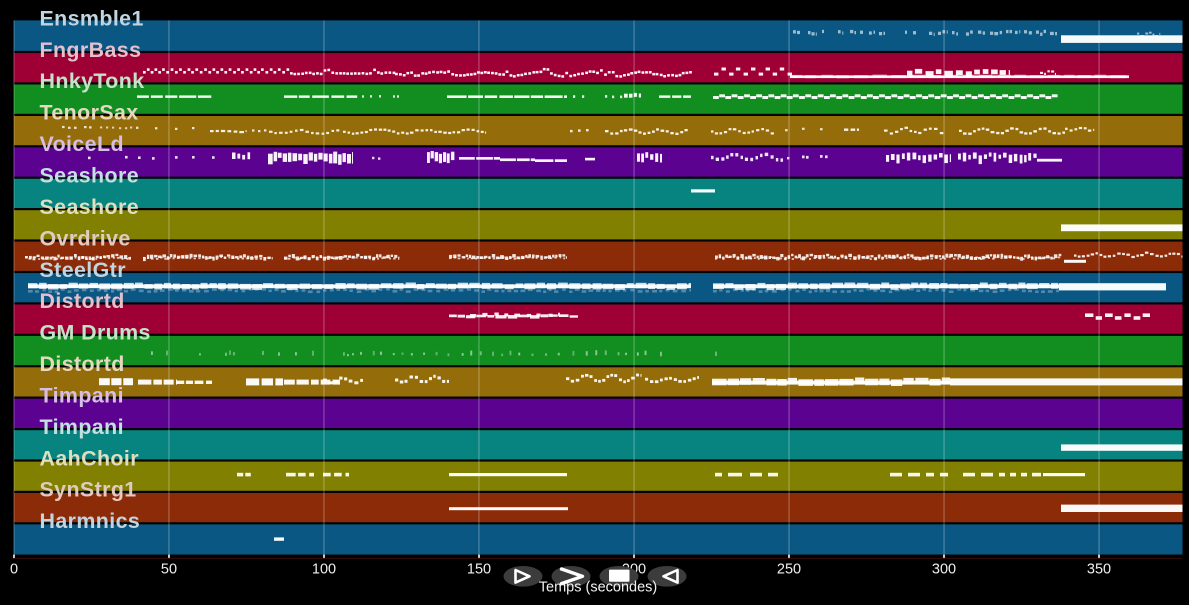  I want to click on svg-text: TenorSax, so click(89, 113).